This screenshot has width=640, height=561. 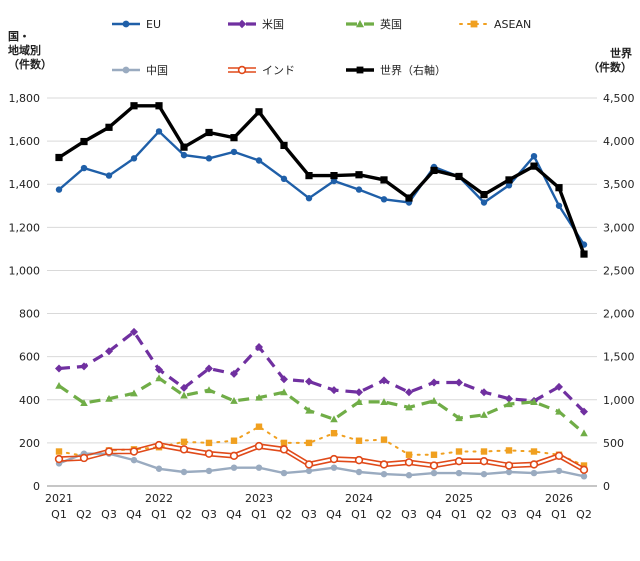 What do you see at coordinates (153, 24) in the screenshot?
I see `legend-label: EU` at bounding box center [153, 24].